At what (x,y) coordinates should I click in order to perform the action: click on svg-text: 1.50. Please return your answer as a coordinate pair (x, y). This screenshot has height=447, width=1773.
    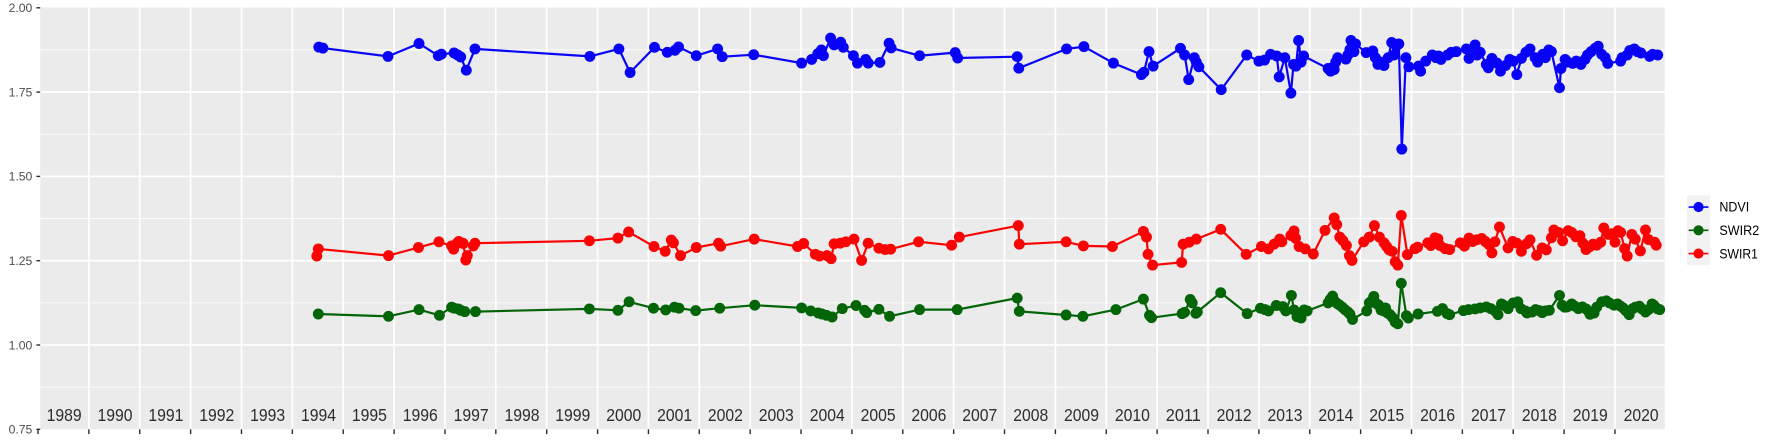
    Looking at the image, I should click on (21, 177).